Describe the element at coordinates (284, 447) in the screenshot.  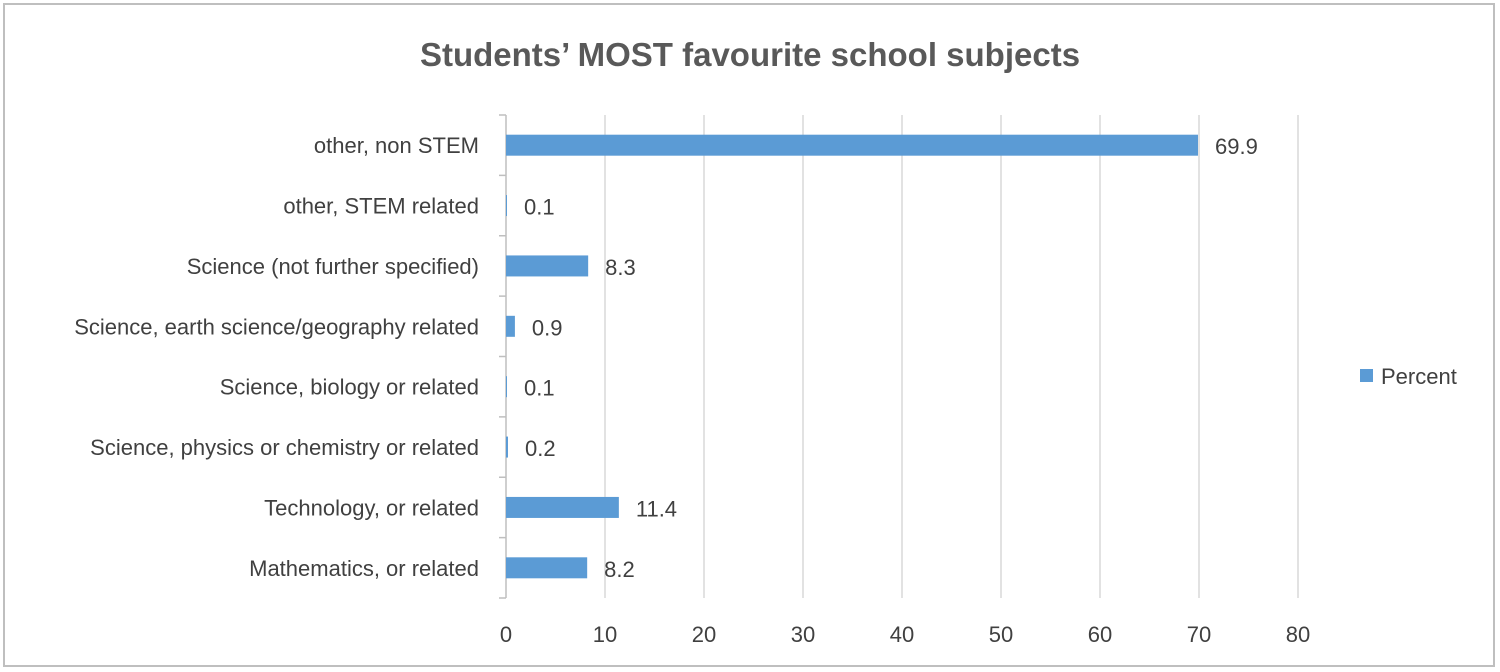
I see `category-label: Science, physics or chemistry or related` at that location.